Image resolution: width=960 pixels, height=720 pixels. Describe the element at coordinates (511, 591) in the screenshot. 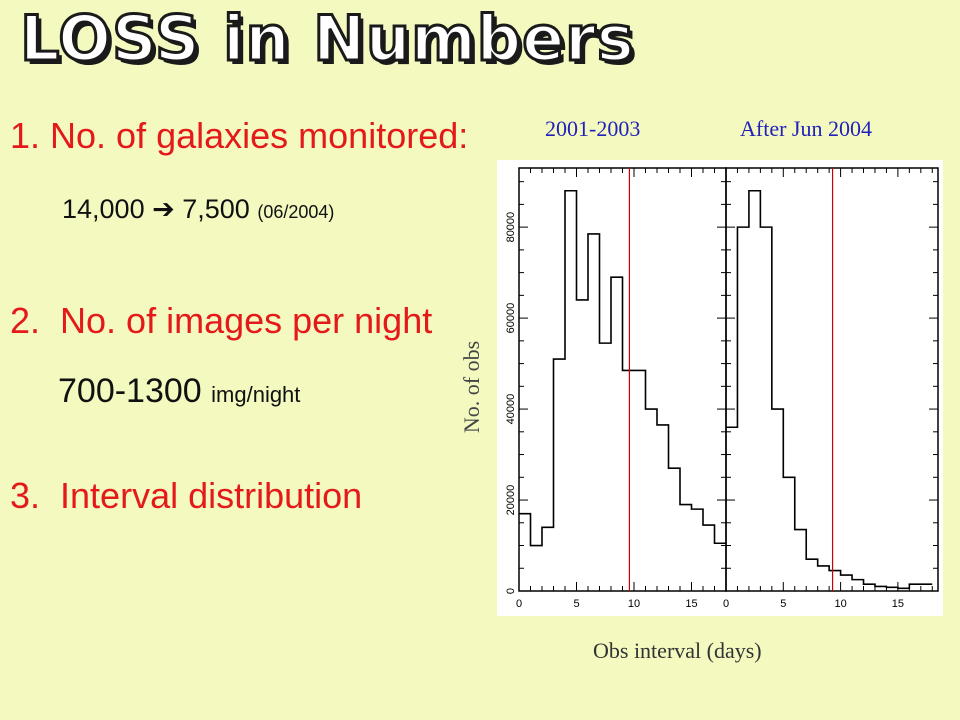

I see `y-tick-label: 0` at that location.